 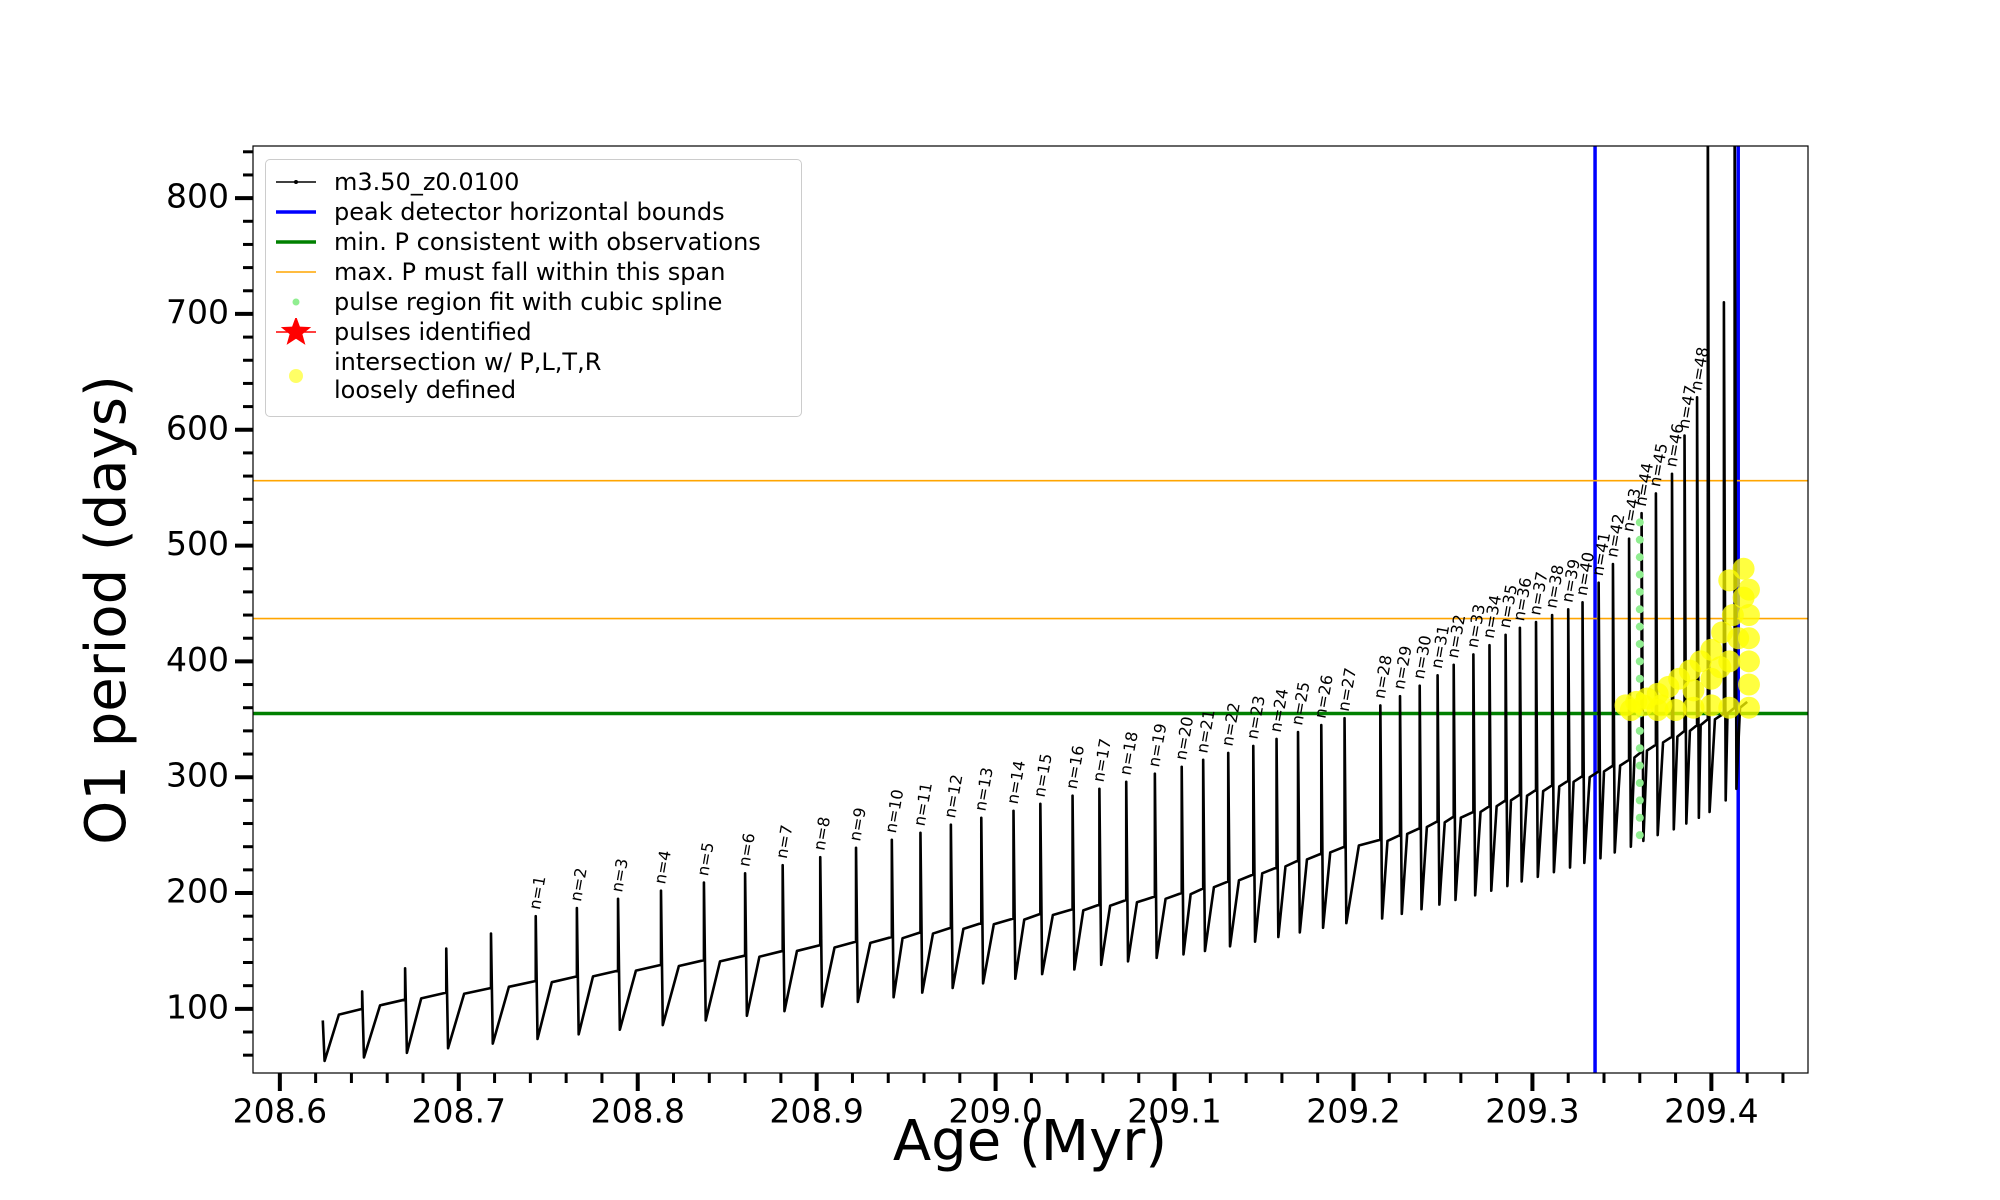 What do you see at coordinates (532, 182) in the screenshot?
I see `legend-entry: m3.50_z0.0100` at bounding box center [532, 182].